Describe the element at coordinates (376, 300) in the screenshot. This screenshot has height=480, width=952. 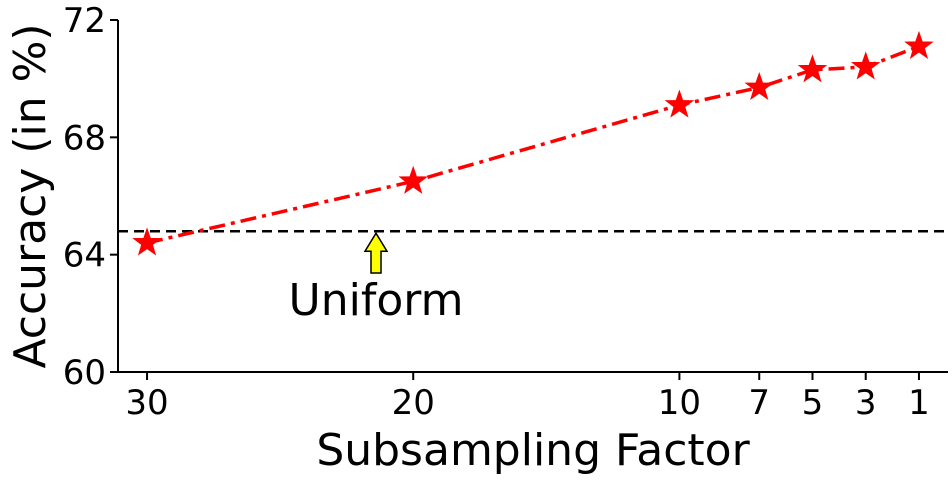
I see `uniform-annotation-label: Uniform` at that location.